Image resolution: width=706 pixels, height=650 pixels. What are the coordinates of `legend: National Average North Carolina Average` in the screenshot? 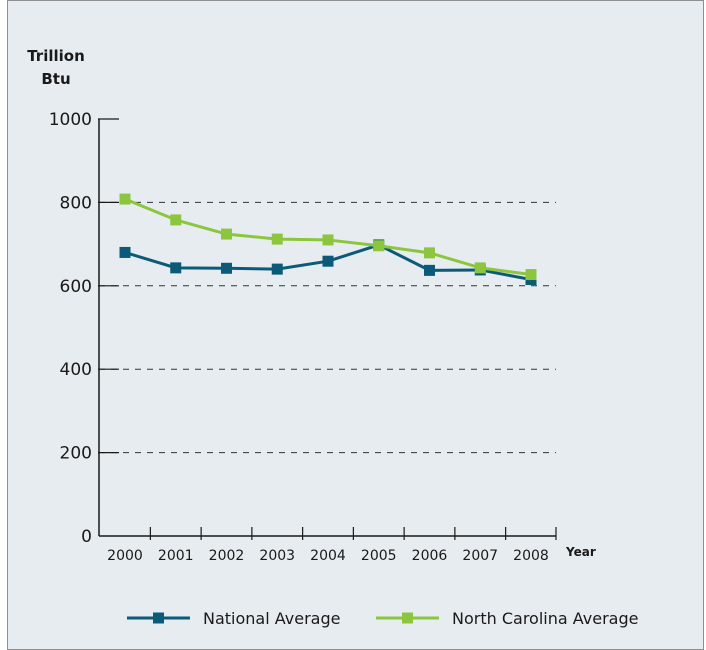 It's located at (382, 618).